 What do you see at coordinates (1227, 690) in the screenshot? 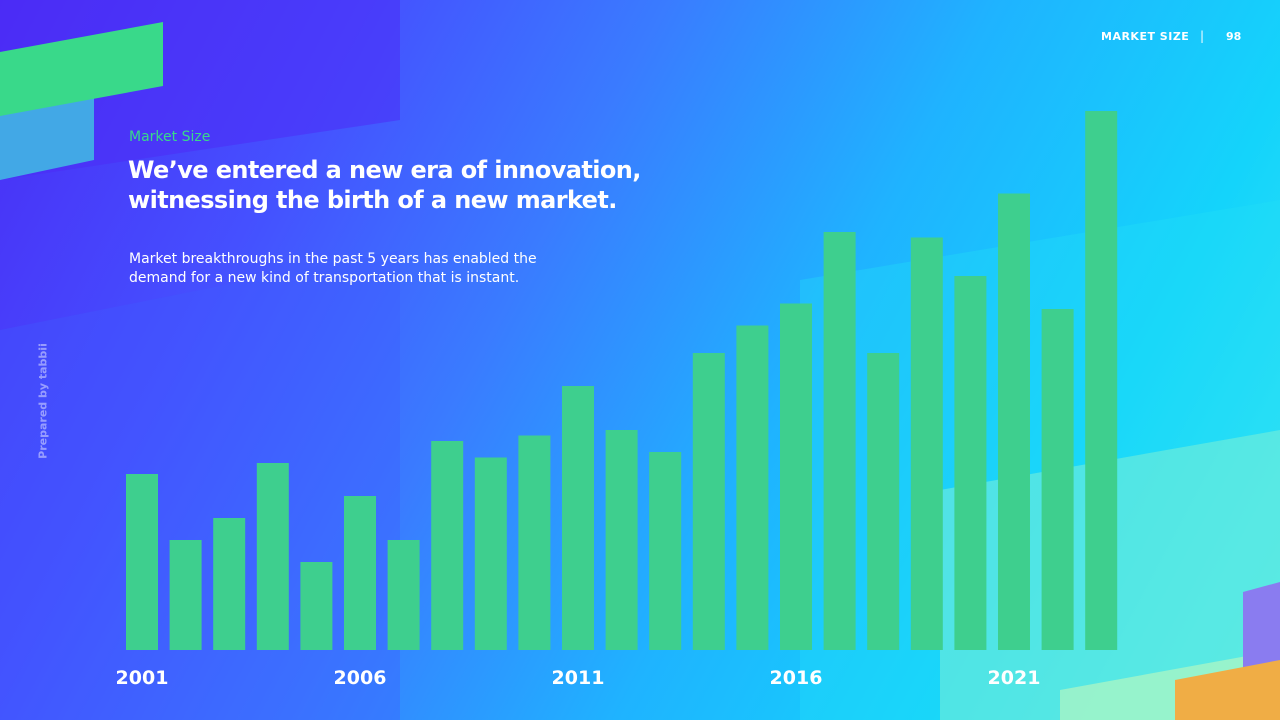
I see `orange-corner-shape` at bounding box center [1227, 690].